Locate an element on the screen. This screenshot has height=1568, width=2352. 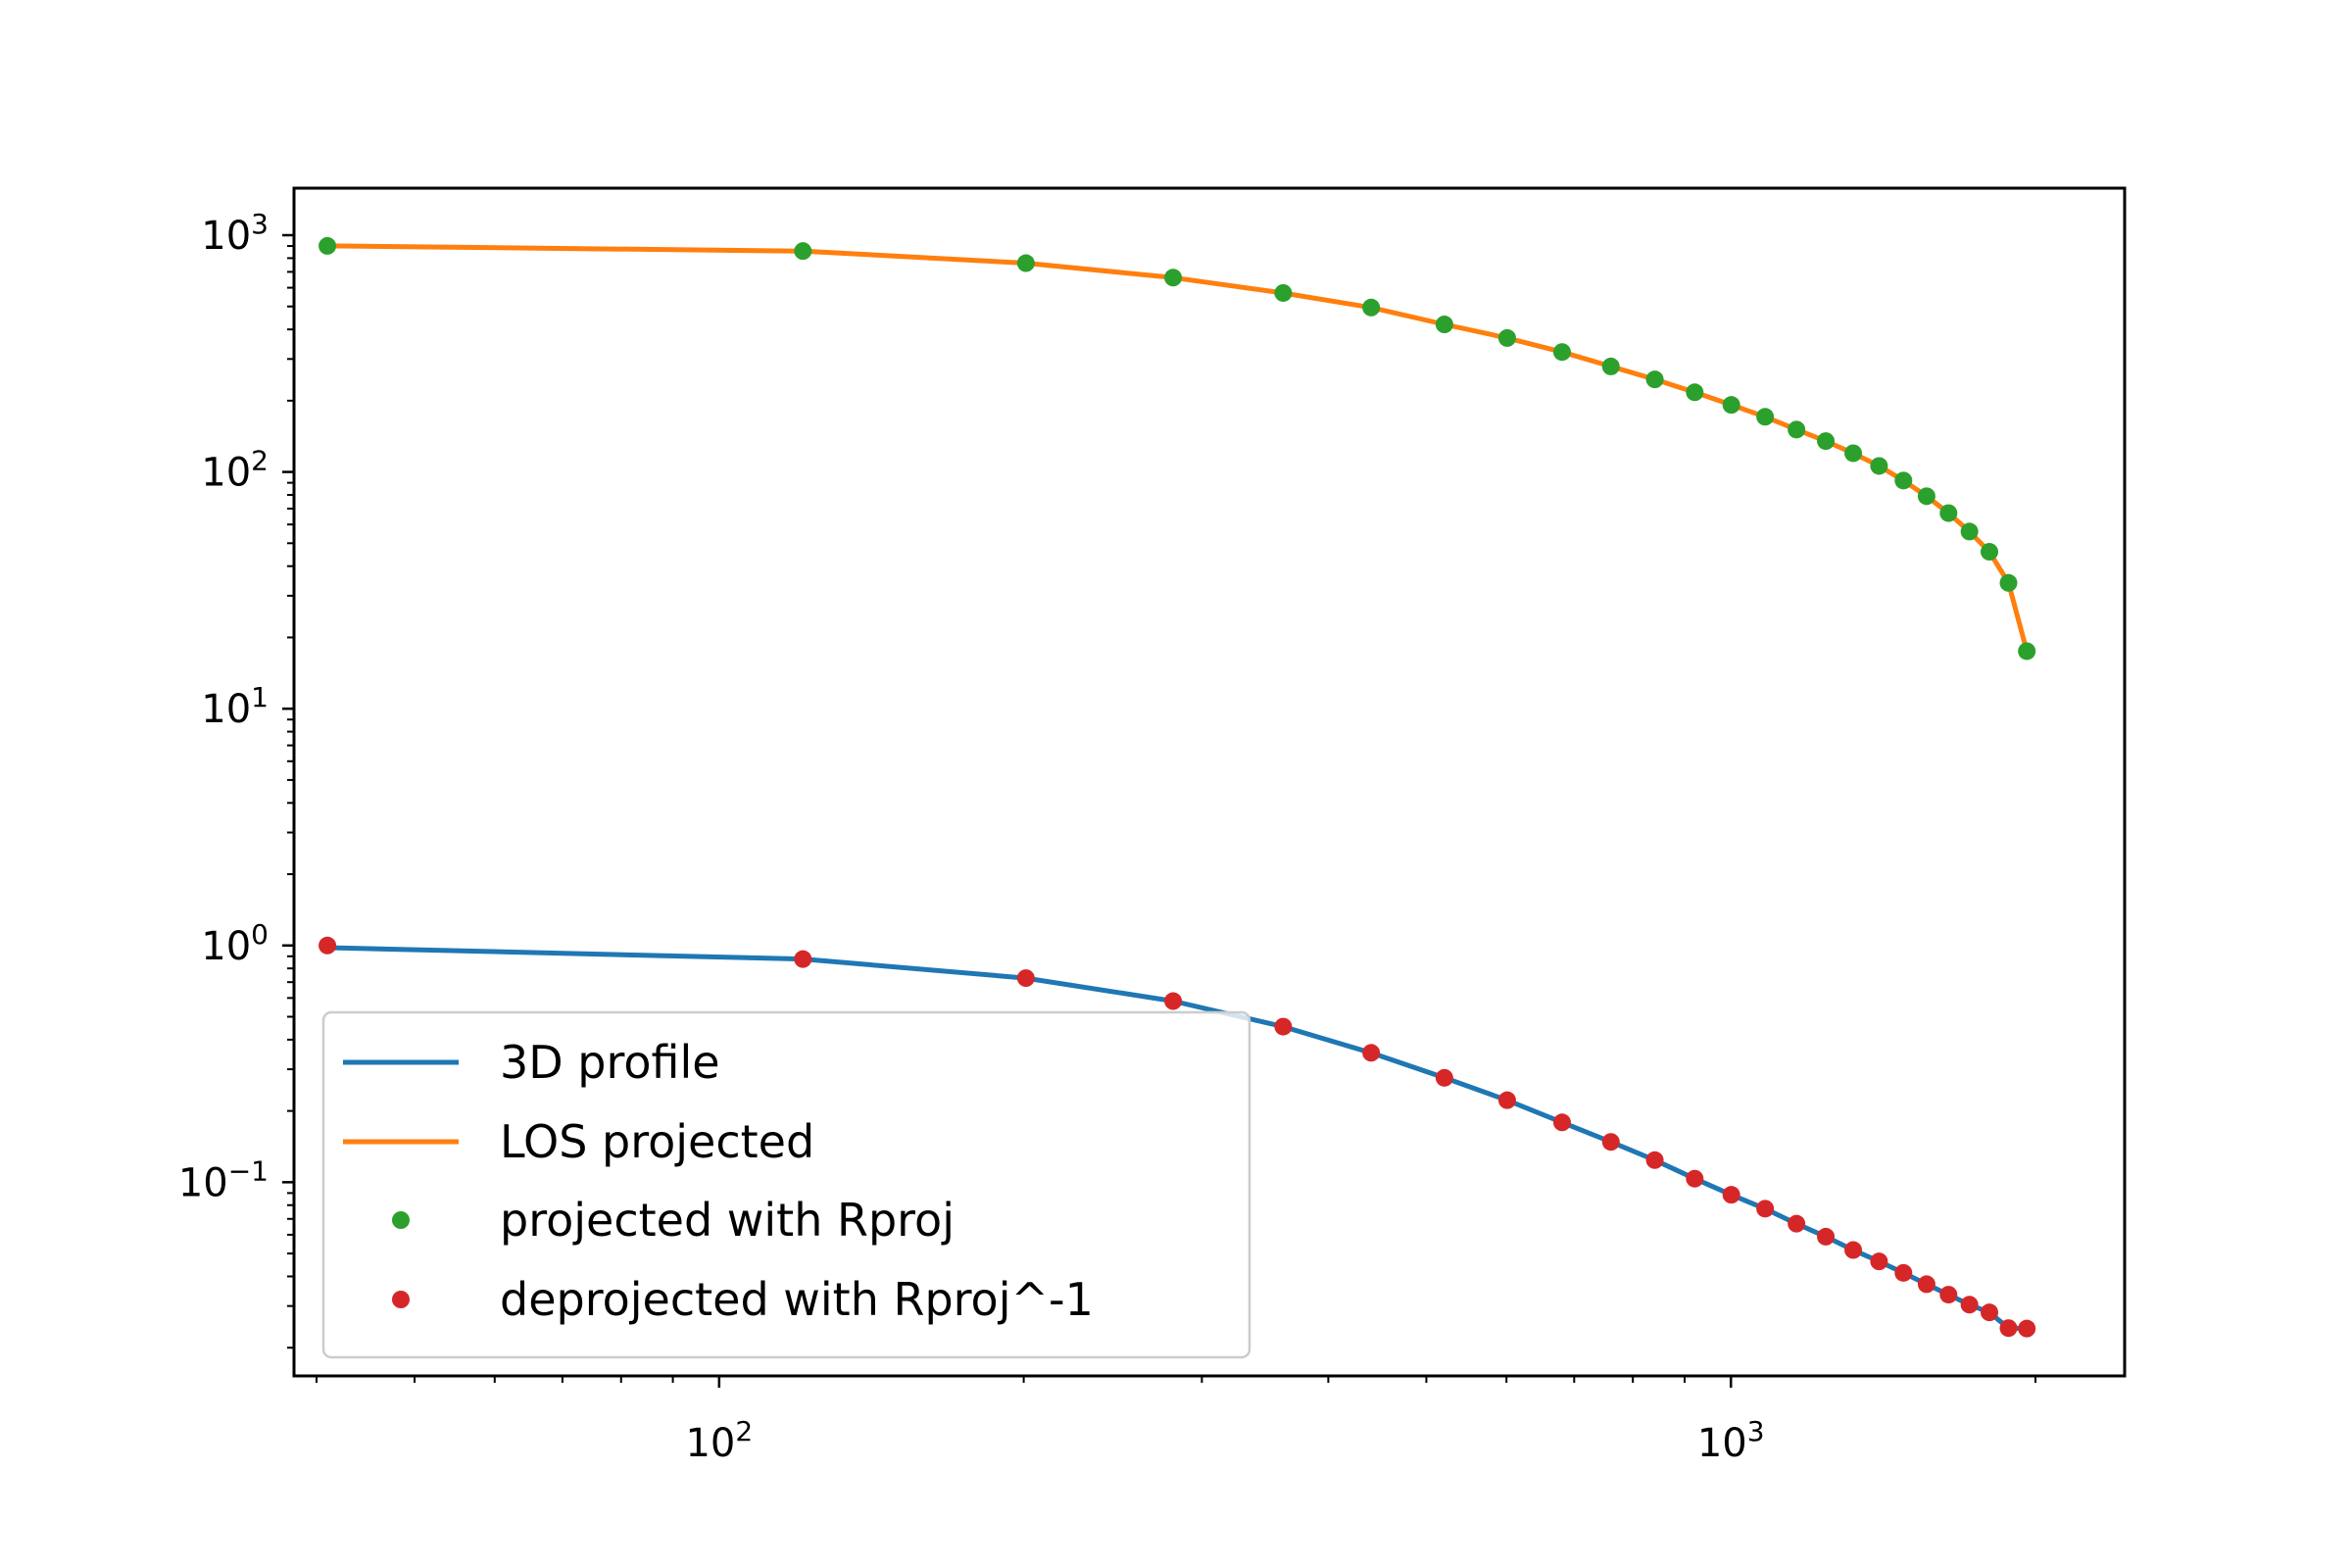
y-tick-label: 10⁻¹ is located at coordinates (223, 1179).